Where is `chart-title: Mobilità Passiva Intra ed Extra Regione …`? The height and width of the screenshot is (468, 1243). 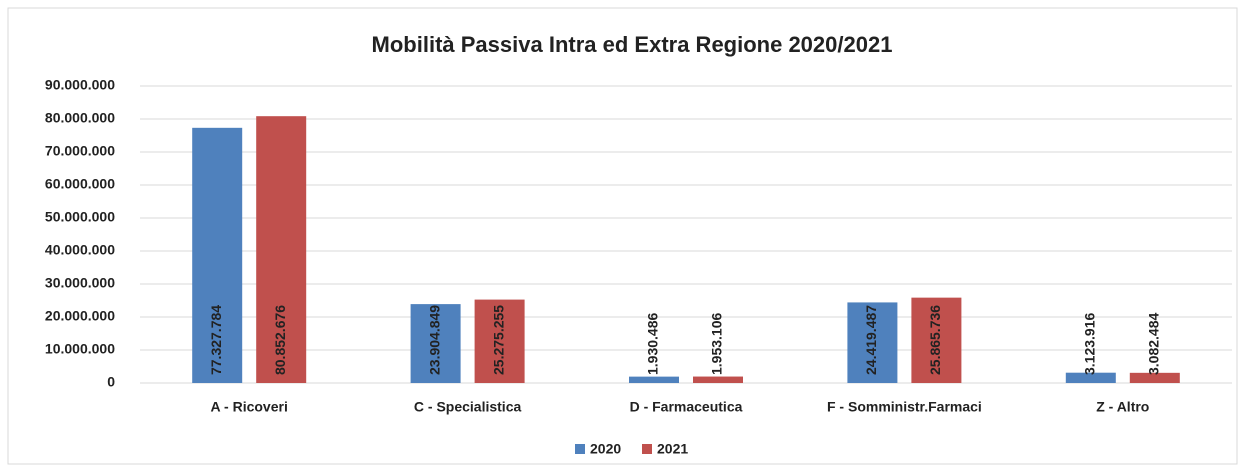 chart-title: Mobilità Passiva Intra ed Extra Regione … is located at coordinates (632, 44).